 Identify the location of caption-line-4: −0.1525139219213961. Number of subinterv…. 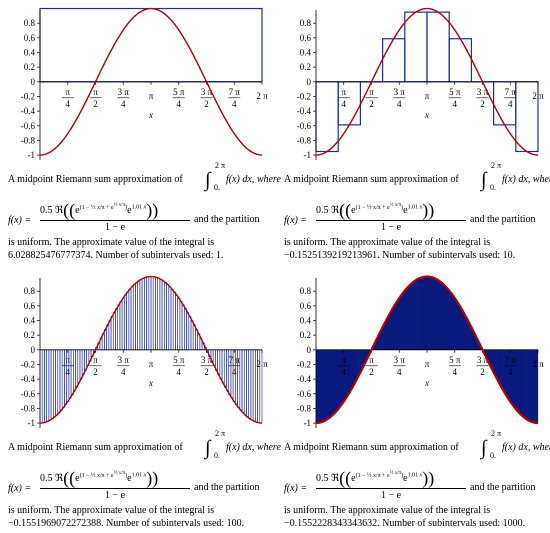
(399, 256).